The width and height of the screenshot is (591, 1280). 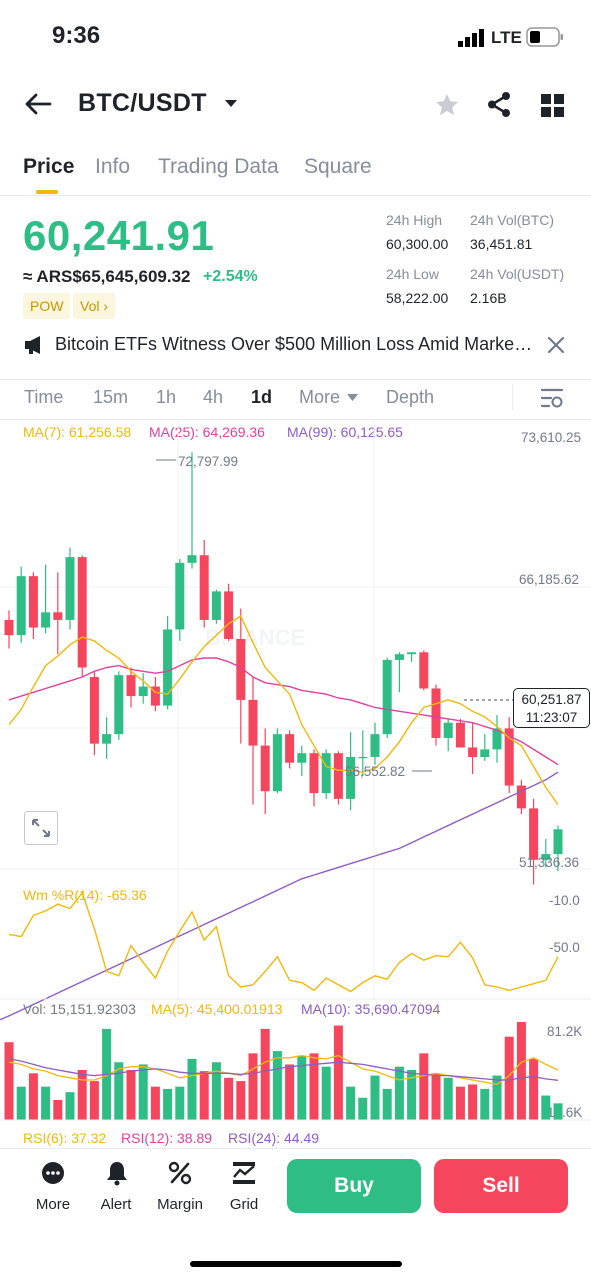 I want to click on stat-value: 36,451.81, so click(x=501, y=244).